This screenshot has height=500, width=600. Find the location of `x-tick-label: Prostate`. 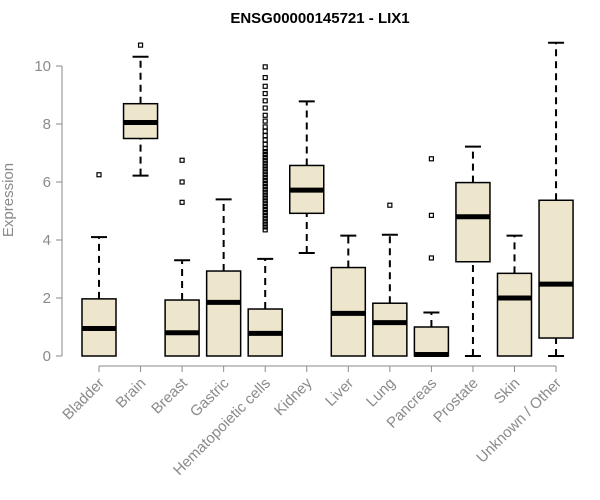

x-tick-label: Prostate is located at coordinates (456, 401).